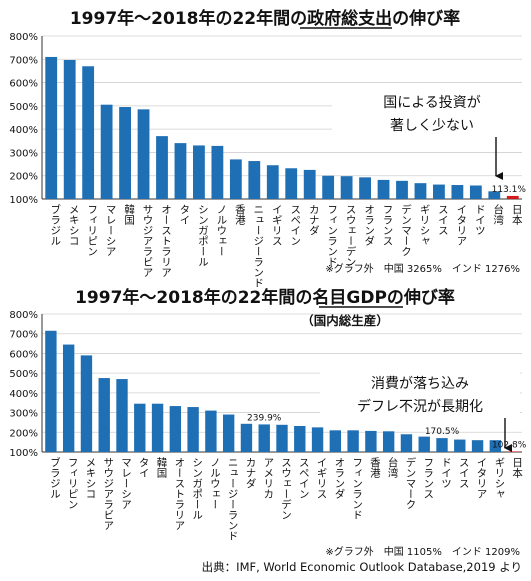  Describe the element at coordinates (420, 406) in the screenshot. I see `annotation-text: デフレ不況が長期化` at that location.